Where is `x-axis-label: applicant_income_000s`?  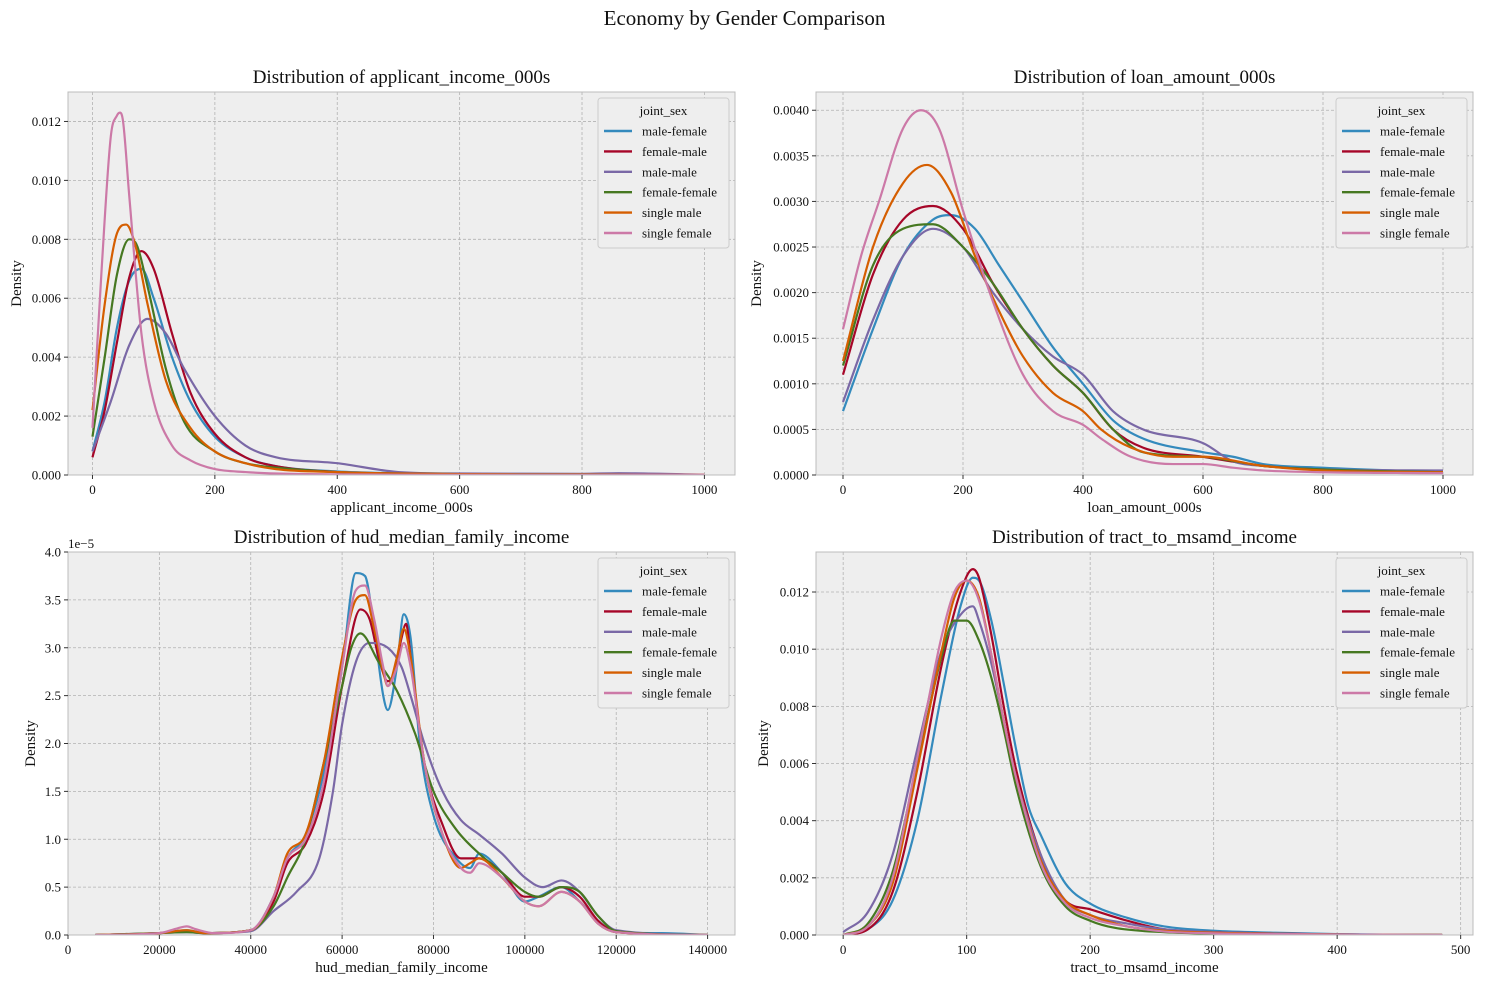
x-axis-label: applicant_income_000s is located at coordinates (401, 508).